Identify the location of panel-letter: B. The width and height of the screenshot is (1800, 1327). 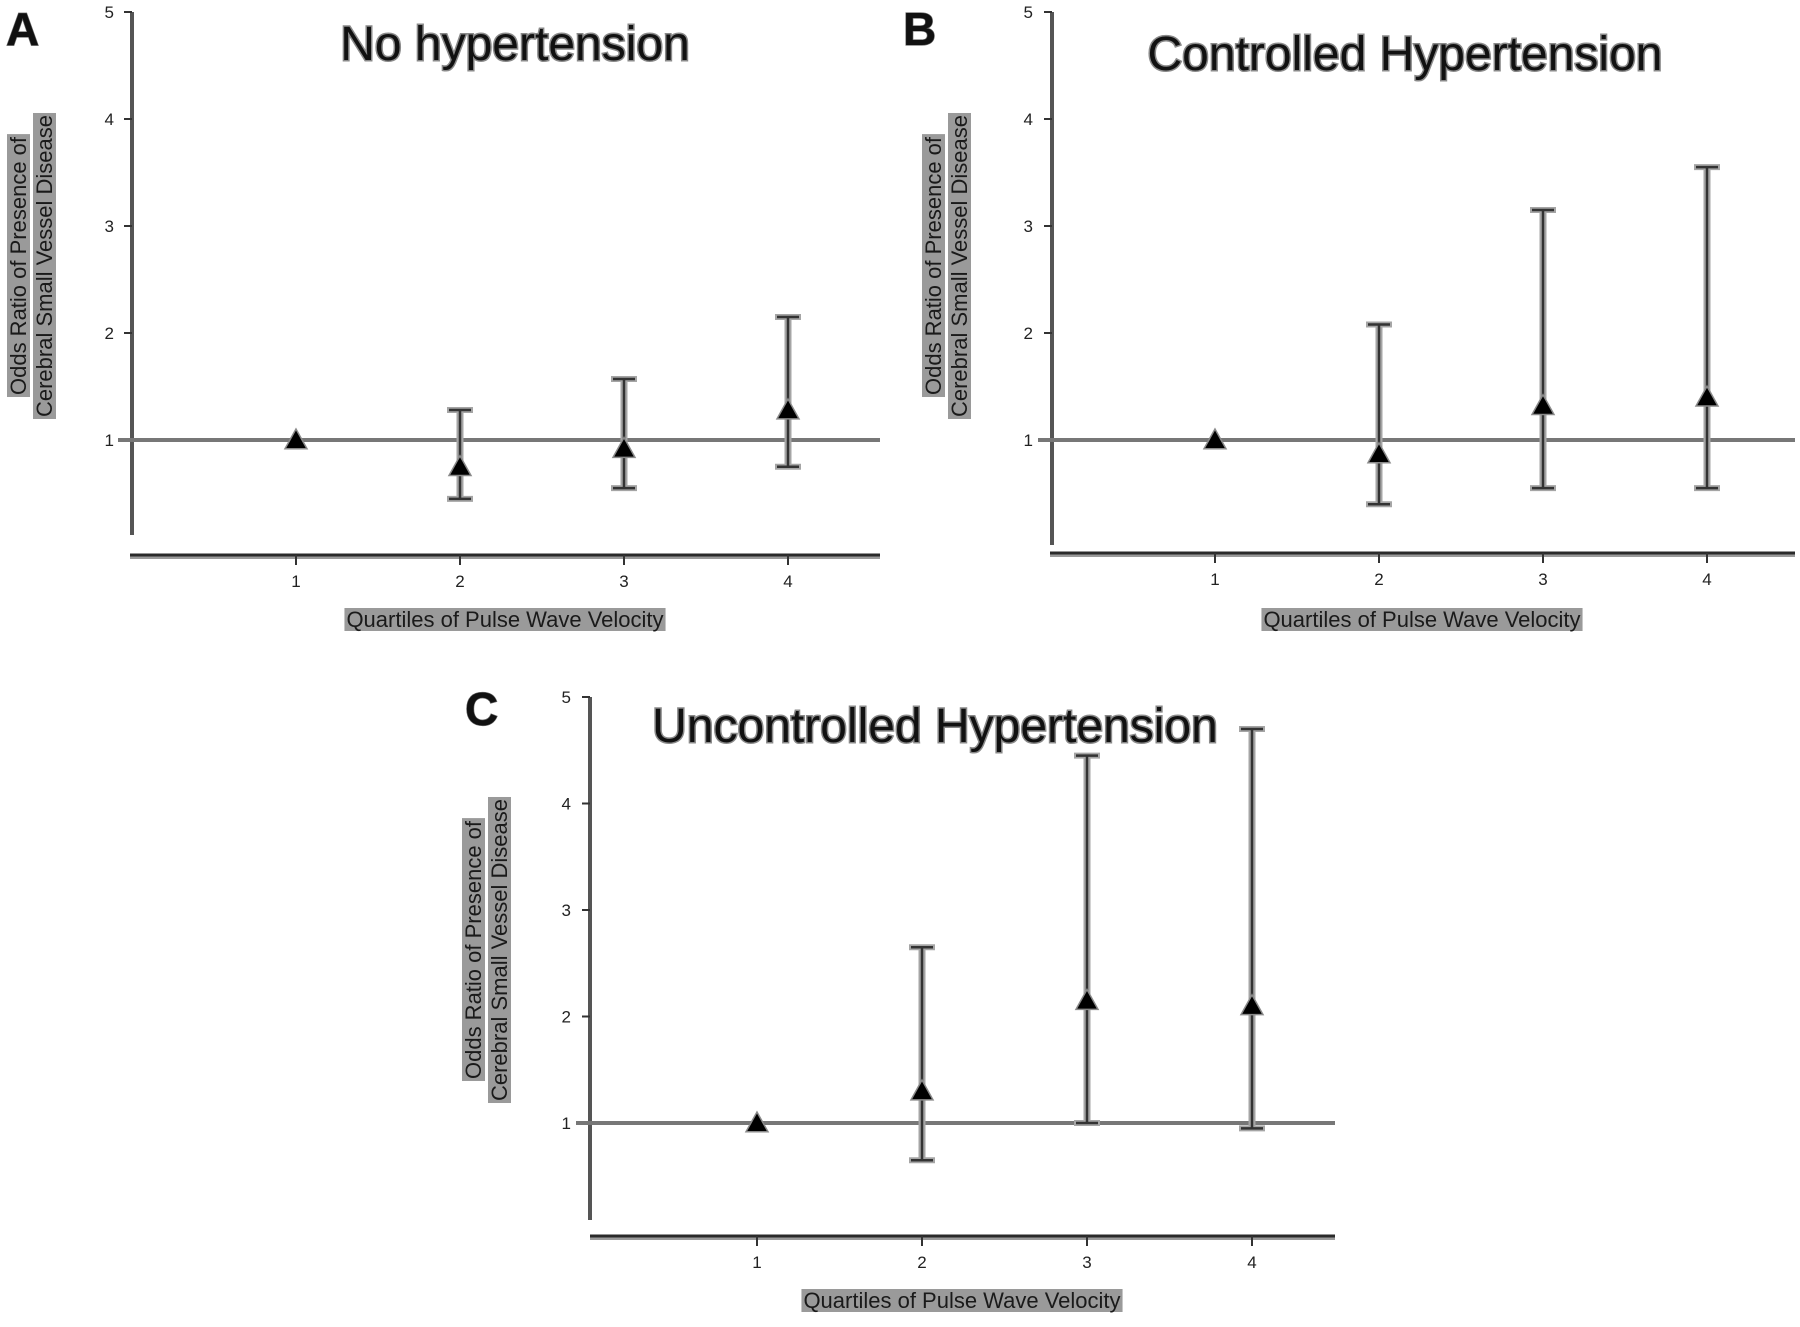
(919, 29).